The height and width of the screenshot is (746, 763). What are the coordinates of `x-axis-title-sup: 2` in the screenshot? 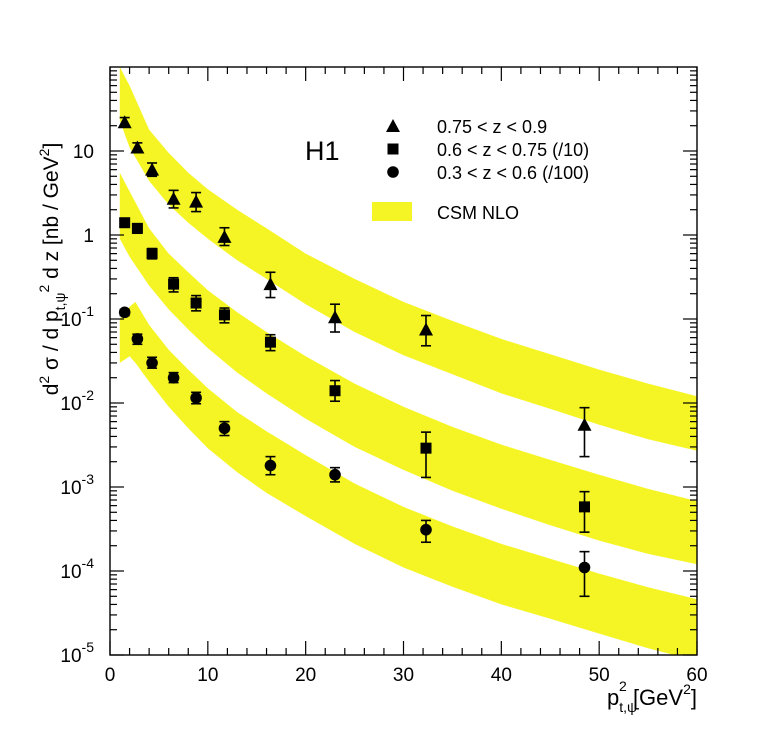 It's located at (623, 686).